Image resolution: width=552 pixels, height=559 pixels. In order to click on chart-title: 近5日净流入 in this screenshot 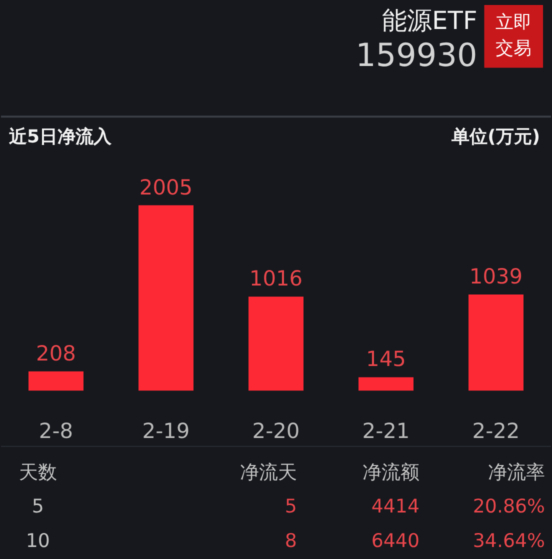, I will do `click(60, 137)`.